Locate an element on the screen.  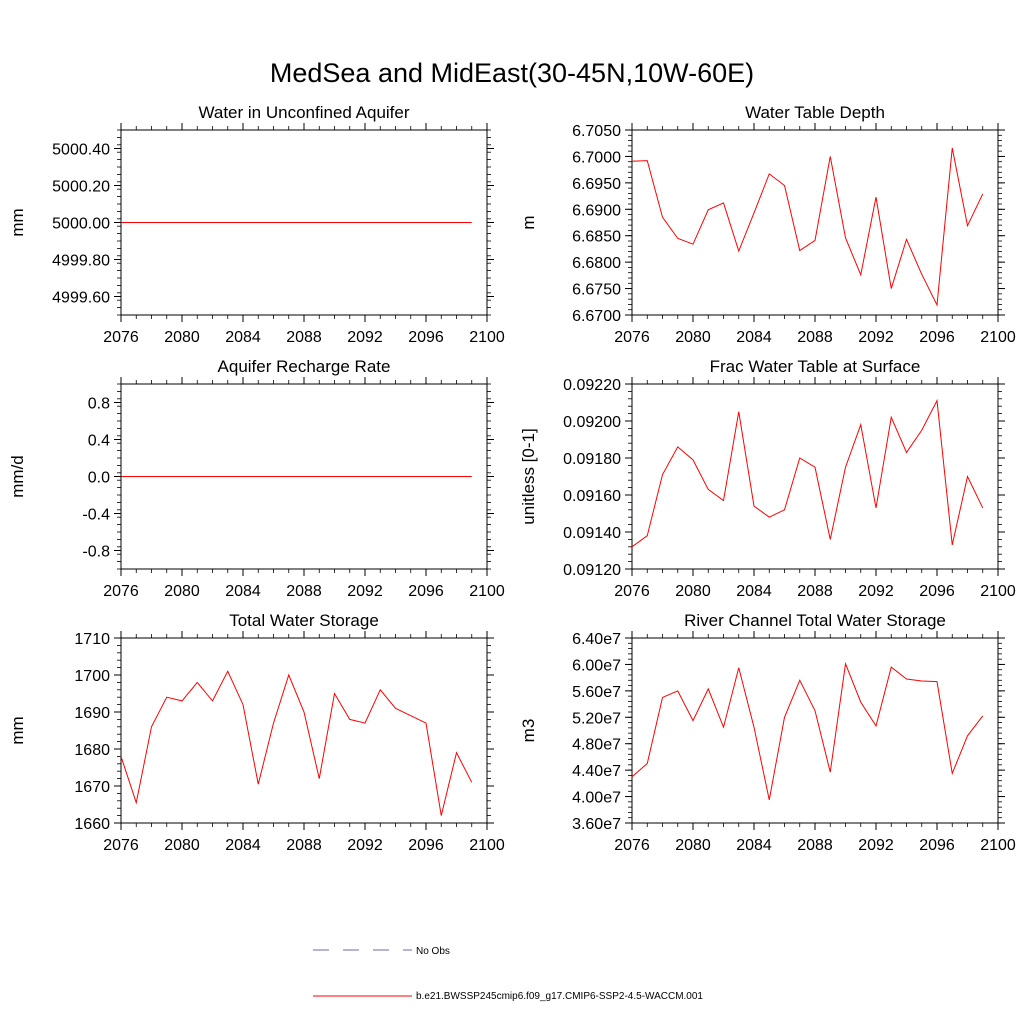
y-tick-label: 4999.80 is located at coordinates (81, 261).